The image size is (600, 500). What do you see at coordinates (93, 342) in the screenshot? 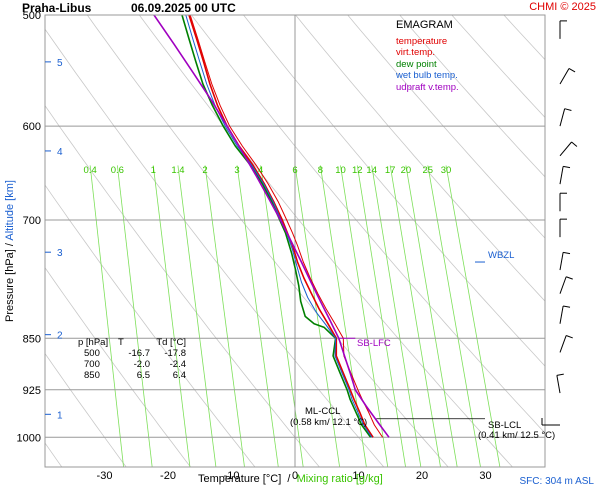
I see `table-header: p [hPa]` at bounding box center [93, 342].